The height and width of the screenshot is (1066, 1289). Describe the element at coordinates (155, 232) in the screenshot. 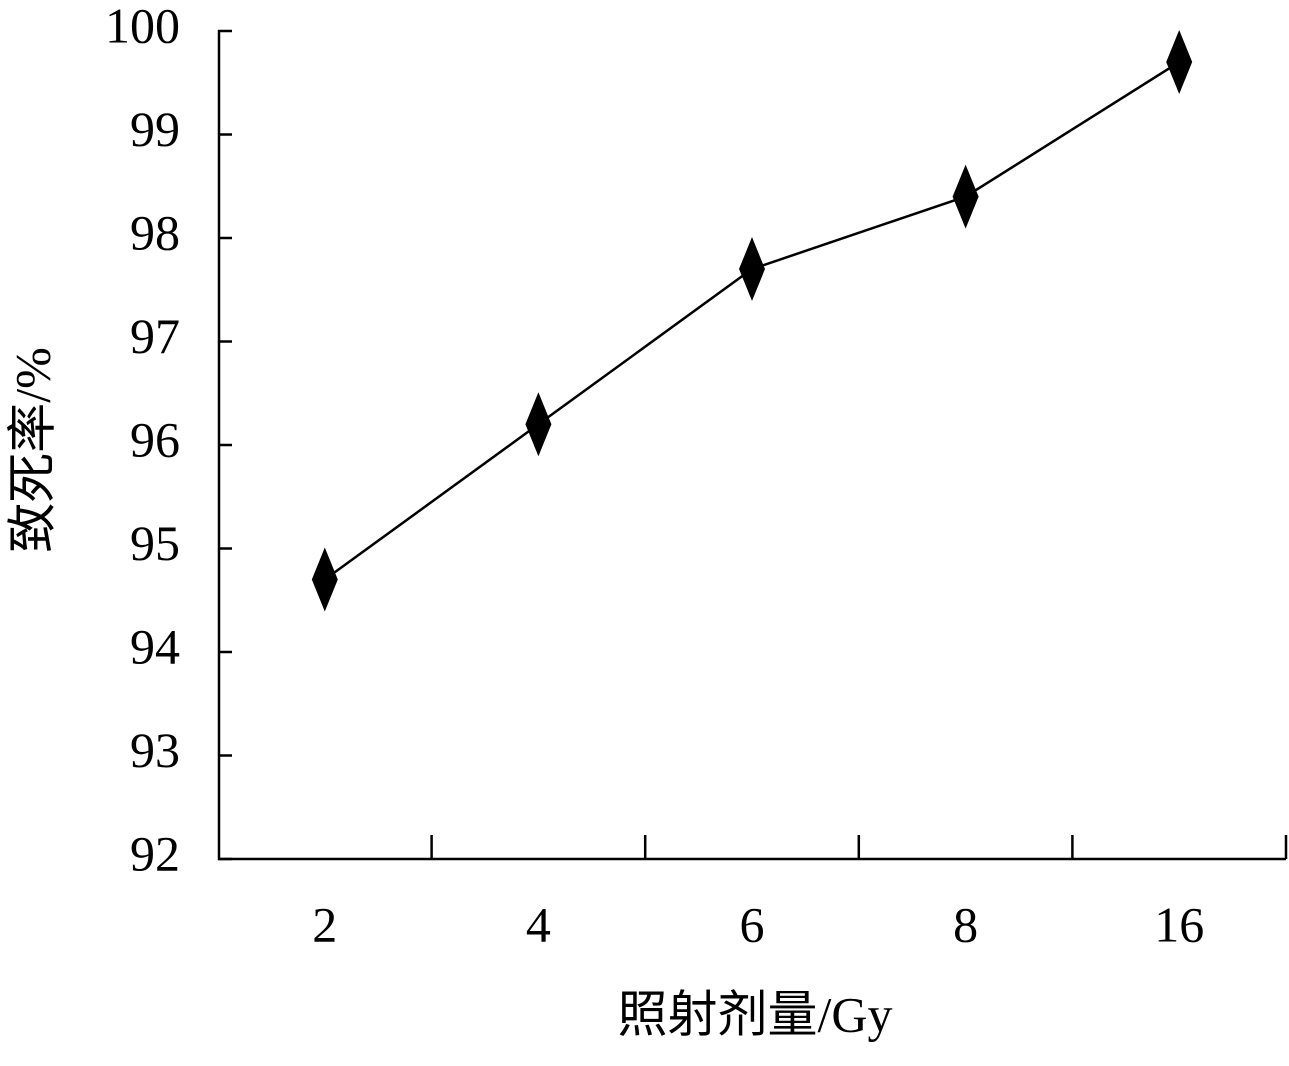

I see `y-tick-label: 98` at that location.